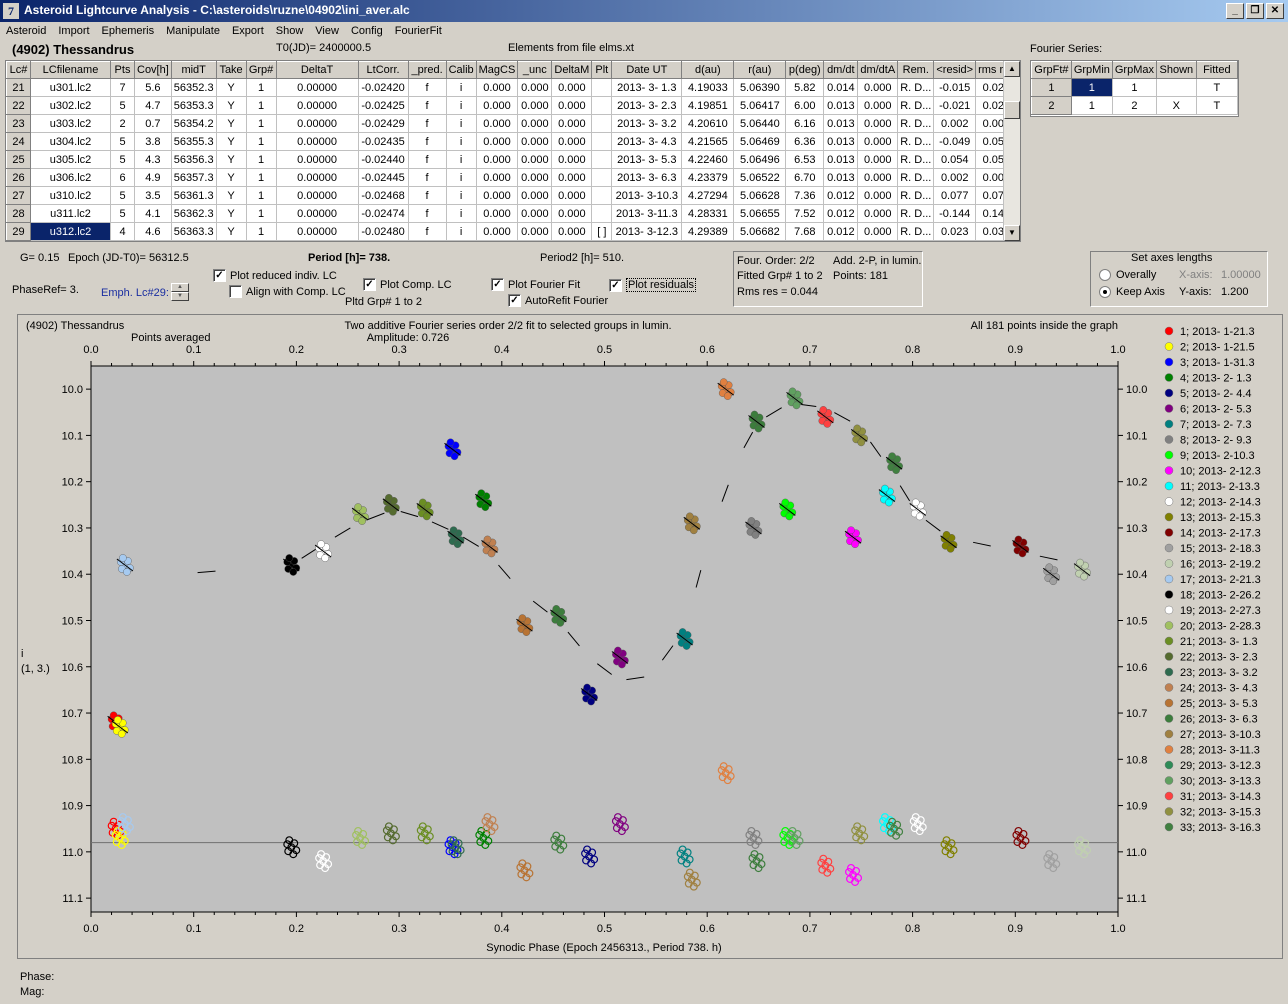 Image resolution: width=1288 pixels, height=1004 pixels. What do you see at coordinates (70, 195) in the screenshot?
I see `table-cell: u310.lc2` at bounding box center [70, 195].